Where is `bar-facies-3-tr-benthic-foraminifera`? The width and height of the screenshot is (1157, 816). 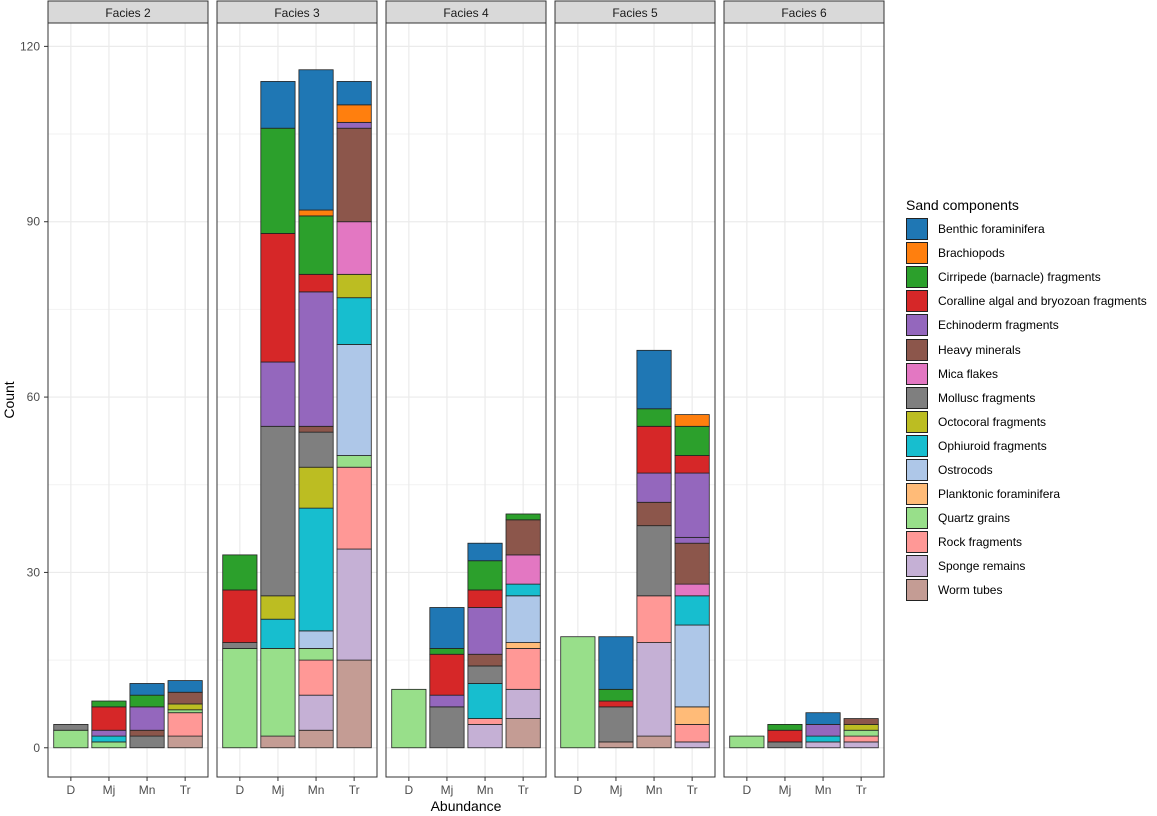 bar-facies-3-tr-benthic-foraminifera is located at coordinates (354, 93).